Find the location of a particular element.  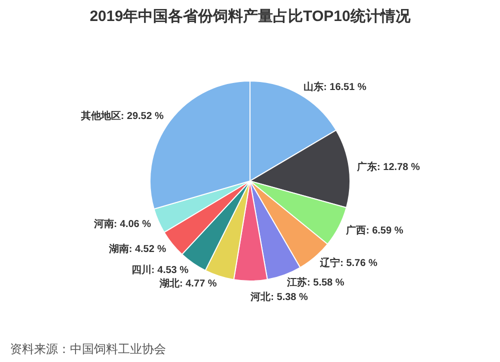

slice-label: 湖南: 4.52 % is located at coordinates (137, 249).